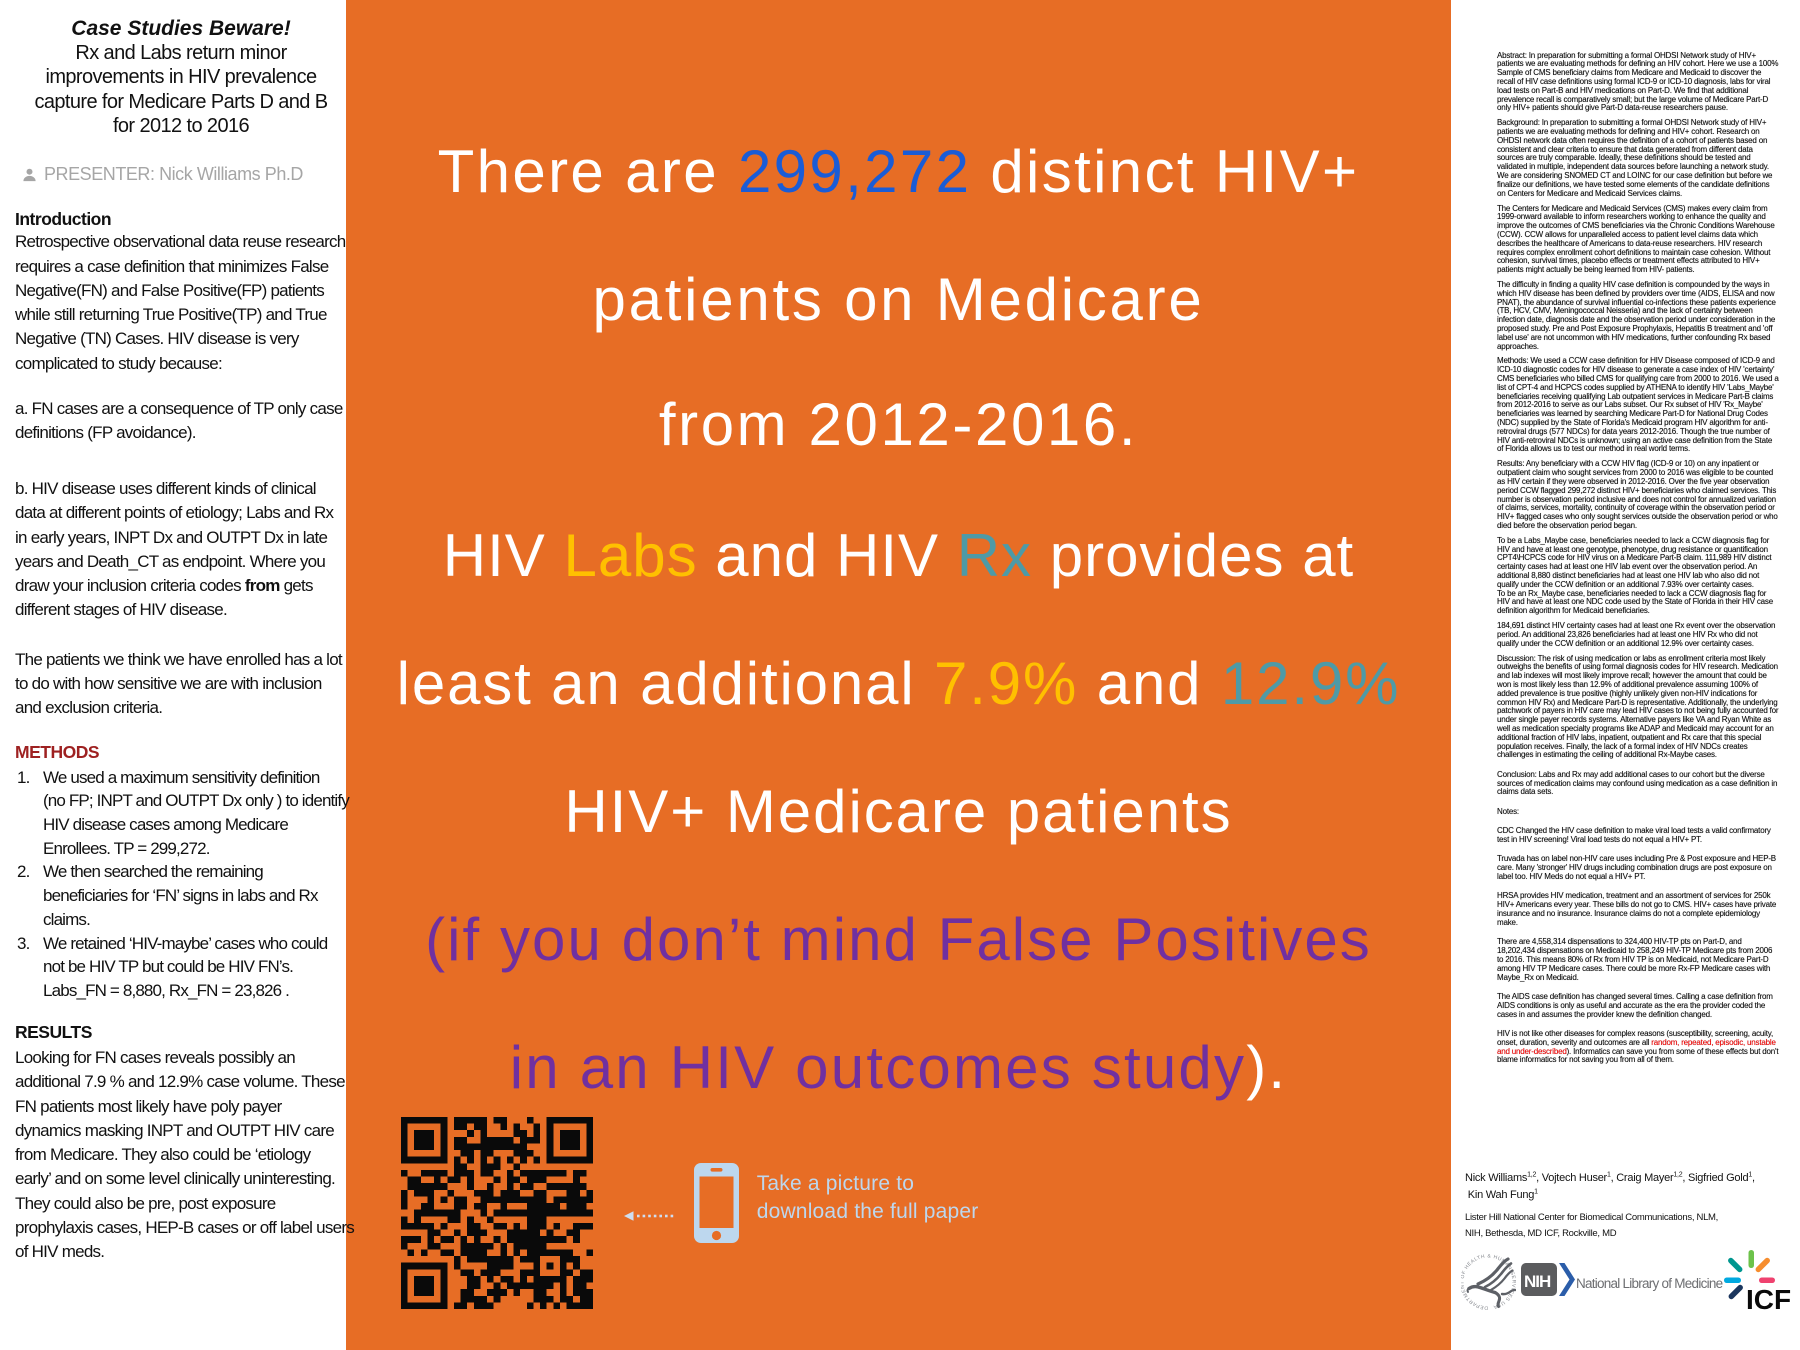 The height and width of the screenshot is (1350, 1800). What do you see at coordinates (1537, 1281) in the screenshot?
I see `svg-text: NIH` at bounding box center [1537, 1281].